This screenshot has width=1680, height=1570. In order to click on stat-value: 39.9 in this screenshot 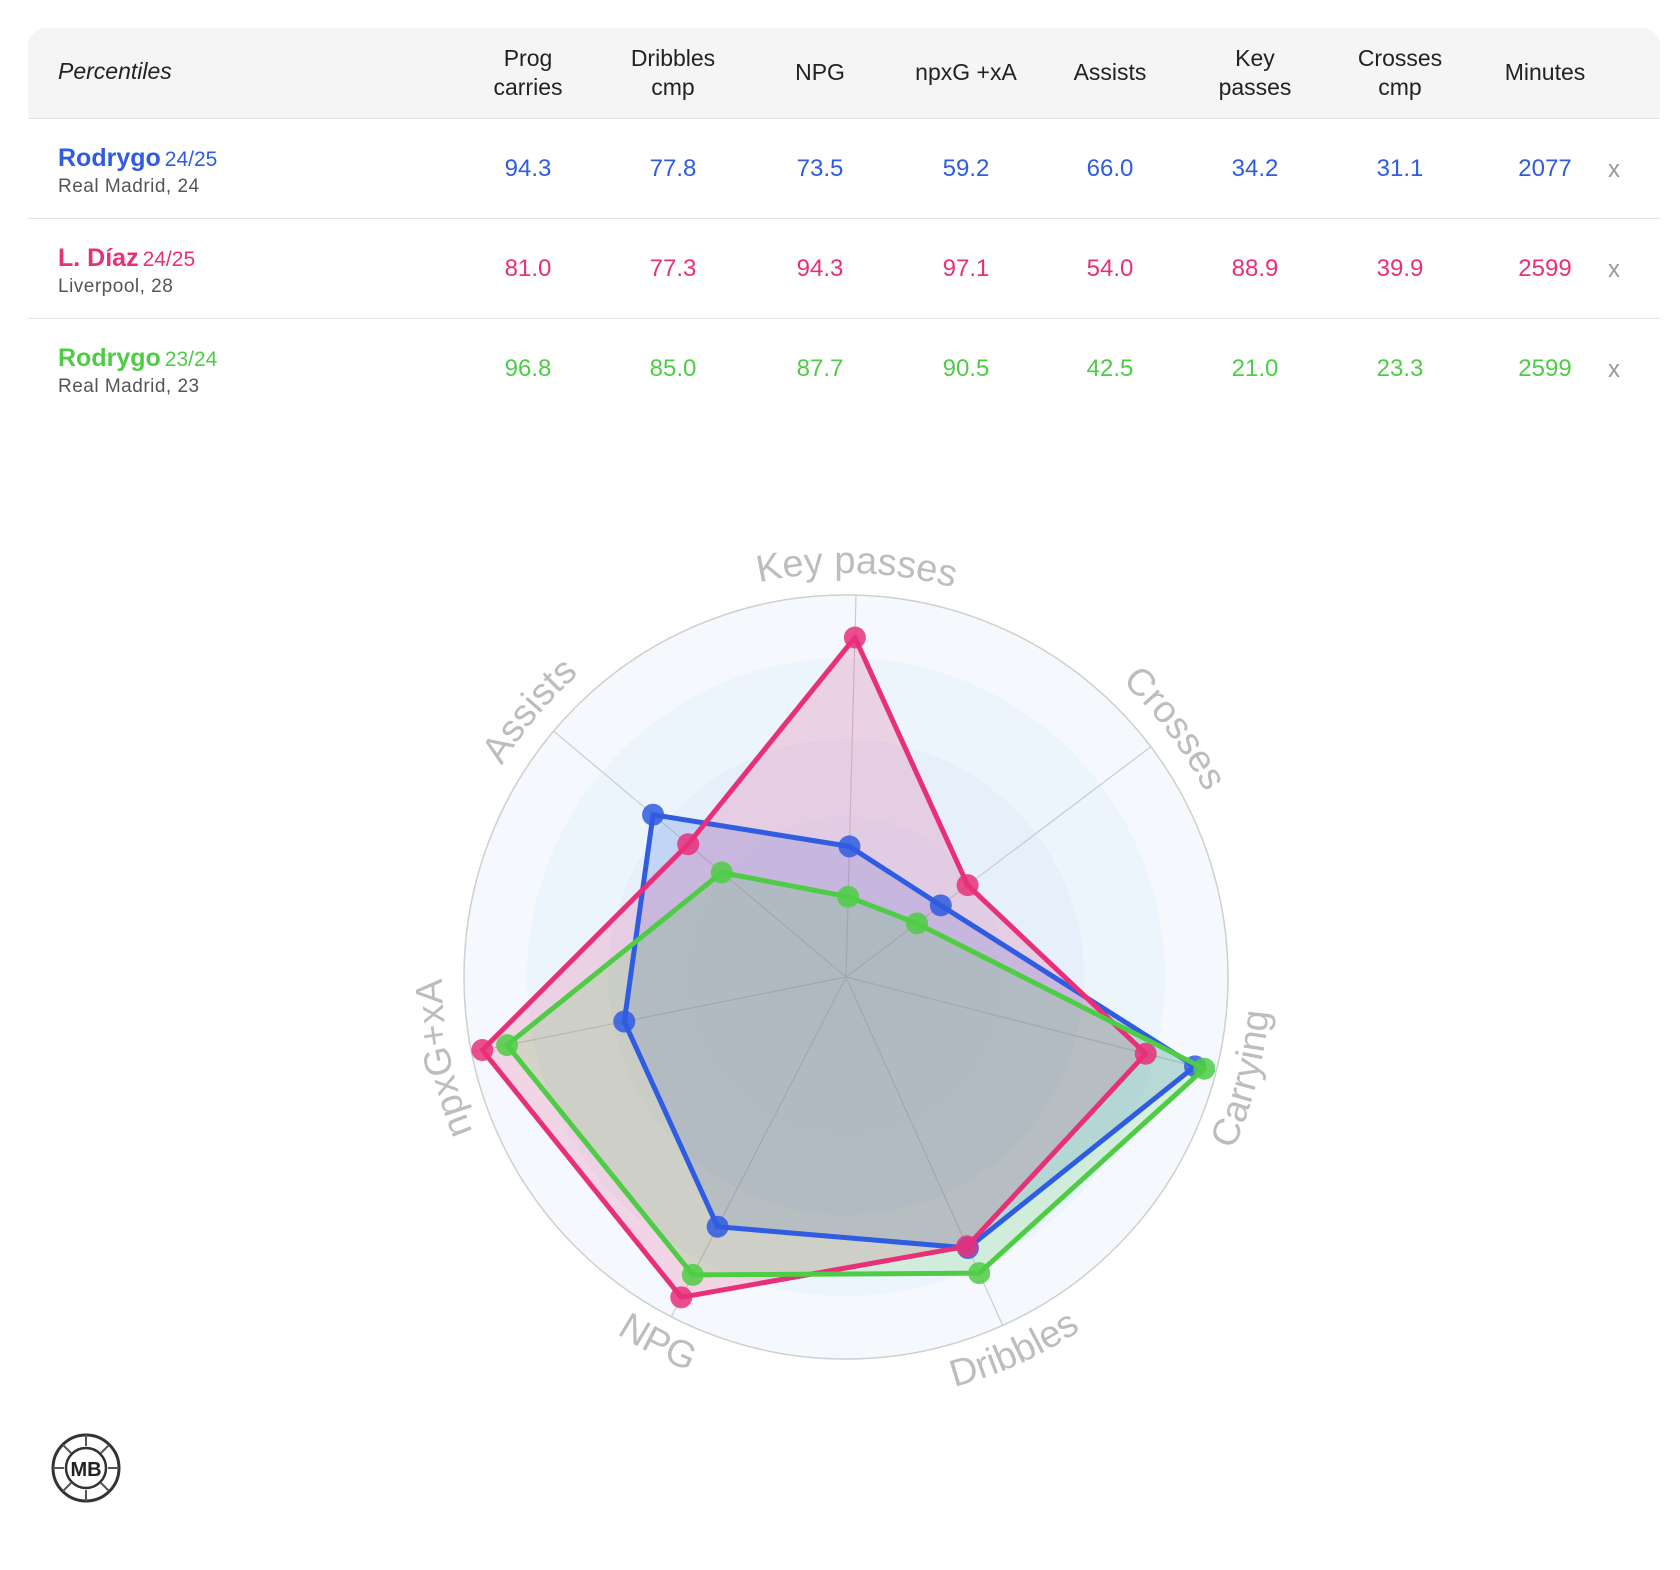, I will do `click(1400, 268)`.